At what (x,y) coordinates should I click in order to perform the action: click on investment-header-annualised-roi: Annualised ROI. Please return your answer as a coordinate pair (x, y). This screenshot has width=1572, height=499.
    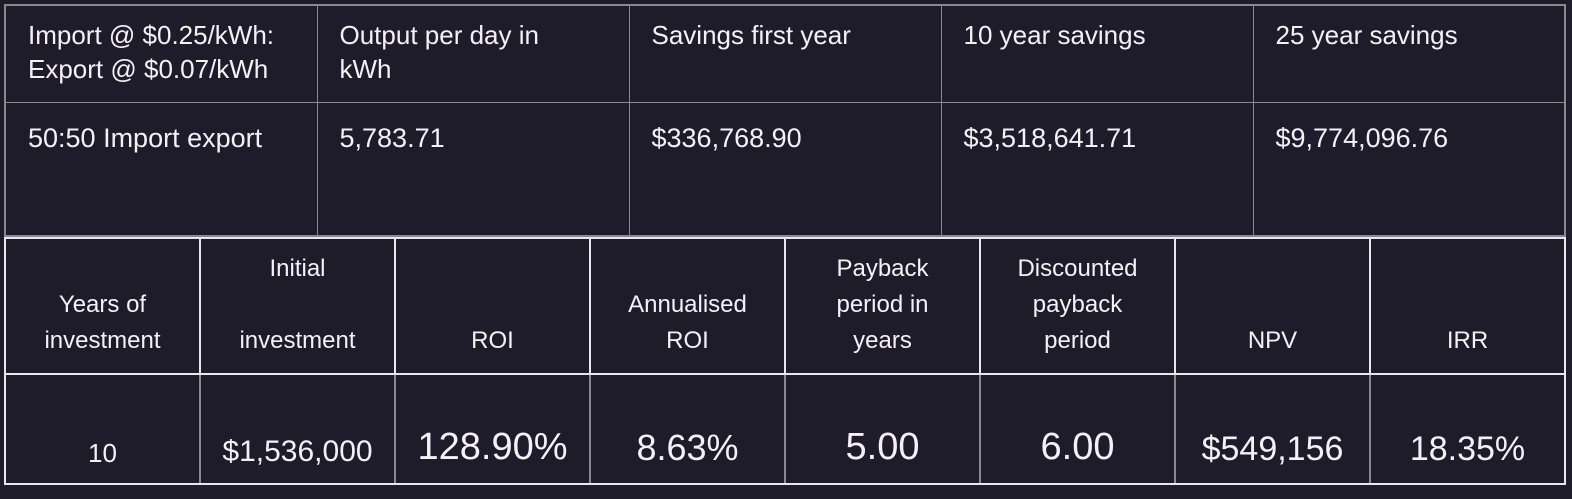
    Looking at the image, I should click on (687, 306).